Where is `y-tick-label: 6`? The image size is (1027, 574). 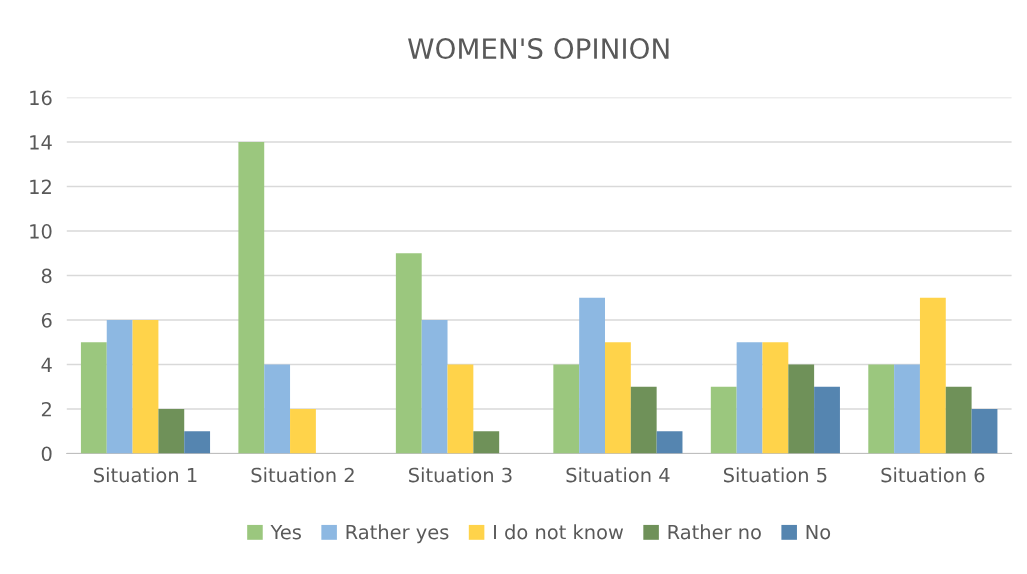
y-tick-label: 6 is located at coordinates (46, 320).